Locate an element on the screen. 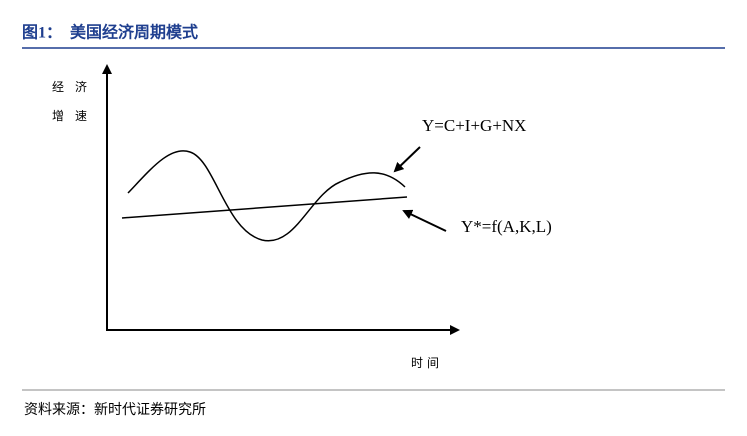 The width and height of the screenshot is (747, 436). y-axis-label: 增 速 is located at coordinates (71, 116).